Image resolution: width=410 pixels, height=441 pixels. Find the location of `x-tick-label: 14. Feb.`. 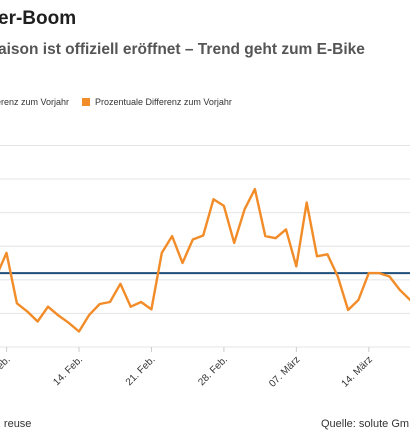

x-tick-label: 14. Feb. is located at coordinates (68, 371).